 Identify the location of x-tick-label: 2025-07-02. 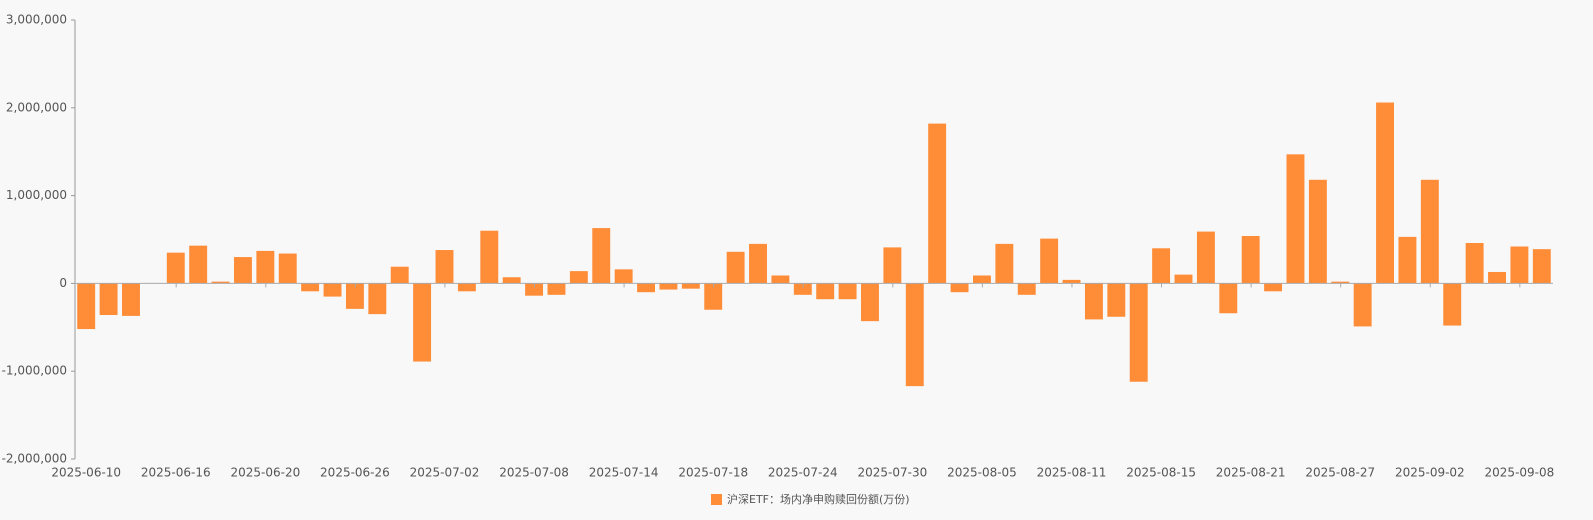
(445, 473).